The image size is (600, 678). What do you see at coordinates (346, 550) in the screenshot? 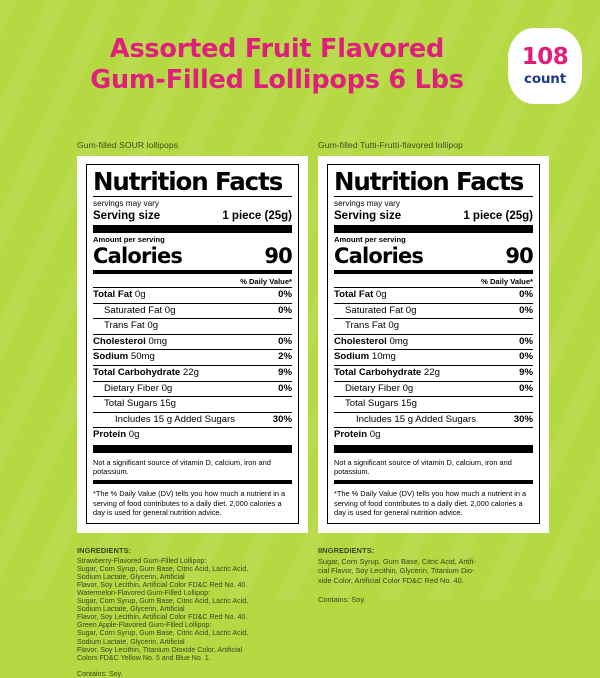
I see `ingredients-heading: IINGREDIENTS:` at bounding box center [346, 550].